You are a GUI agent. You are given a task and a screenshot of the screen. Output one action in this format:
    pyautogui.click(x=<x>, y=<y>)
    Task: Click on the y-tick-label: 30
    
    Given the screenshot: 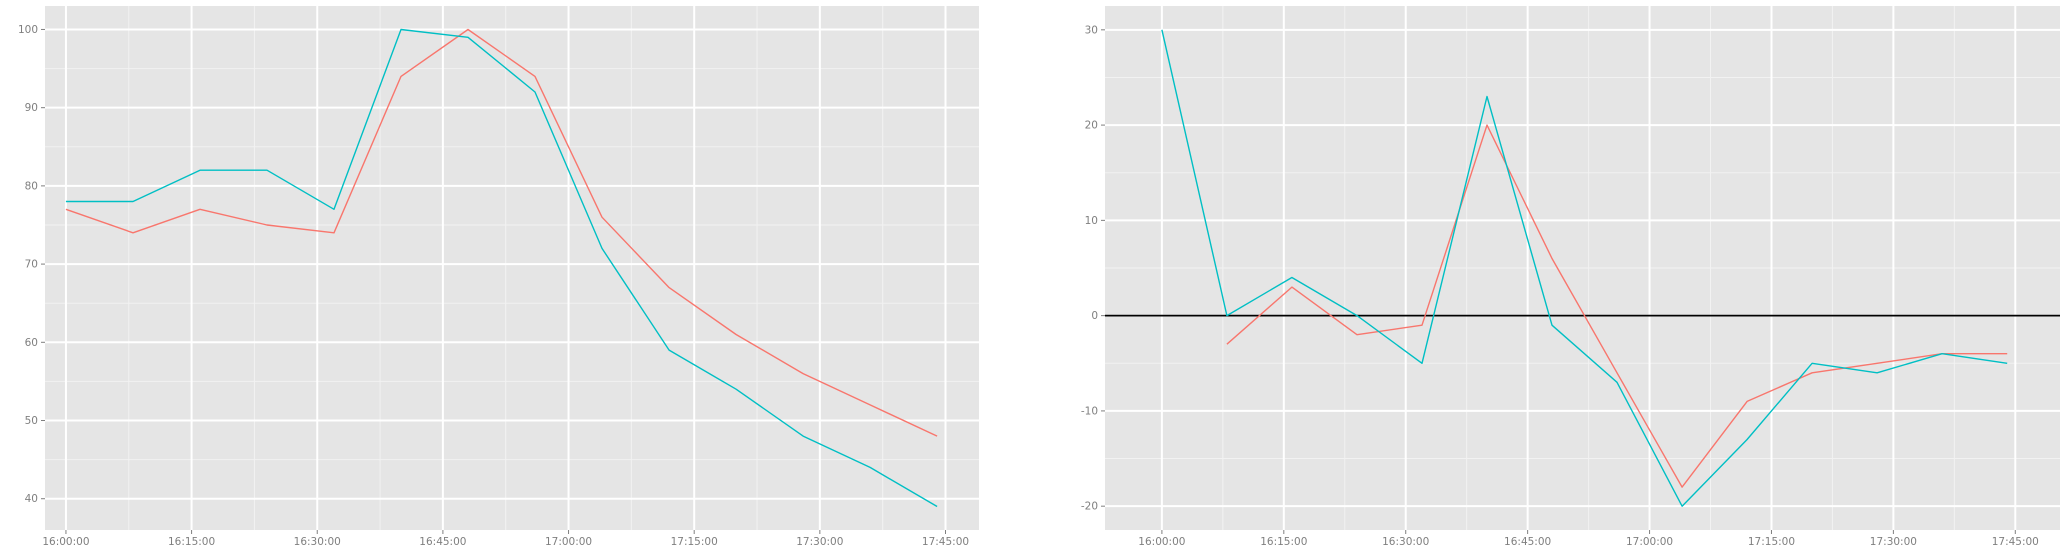 What is the action you would take?
    pyautogui.click(x=1091, y=30)
    